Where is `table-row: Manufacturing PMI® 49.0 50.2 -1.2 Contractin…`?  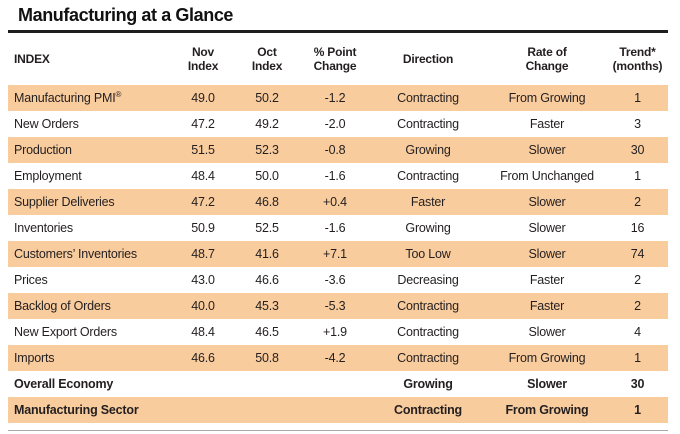
table-row: Manufacturing PMI® 49.0 50.2 -1.2 Contractin… is located at coordinates (338, 98).